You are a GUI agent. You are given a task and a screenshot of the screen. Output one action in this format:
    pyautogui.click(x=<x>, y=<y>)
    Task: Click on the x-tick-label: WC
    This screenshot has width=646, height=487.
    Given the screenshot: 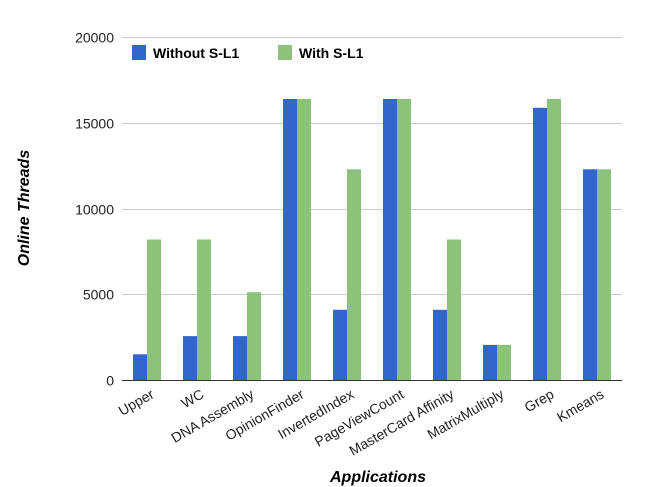 What is the action you would take?
    pyautogui.click(x=192, y=399)
    